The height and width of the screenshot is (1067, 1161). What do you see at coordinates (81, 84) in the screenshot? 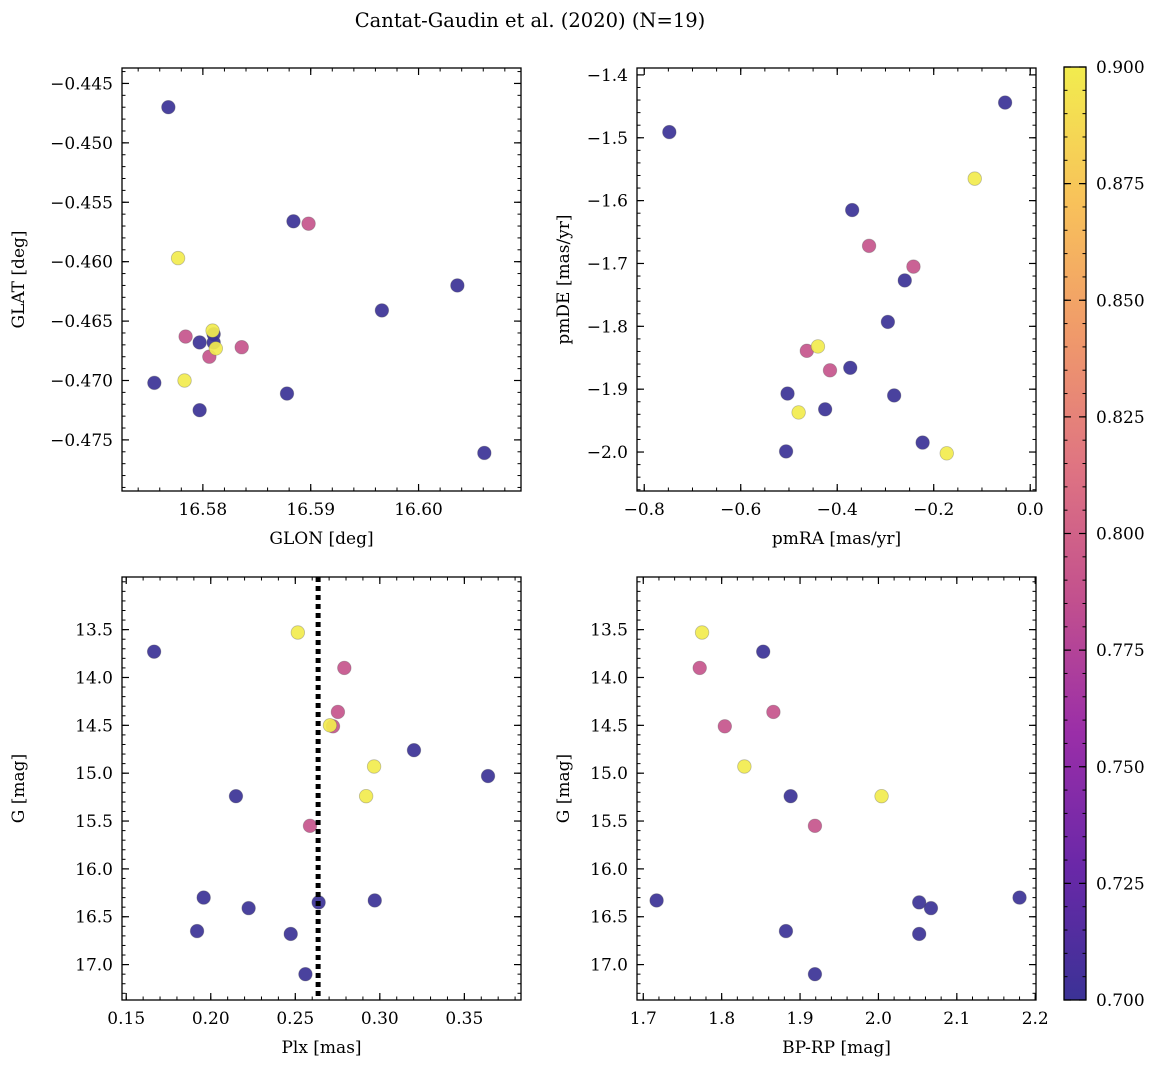
I see `y-tick-label: −0.445` at bounding box center [81, 84].